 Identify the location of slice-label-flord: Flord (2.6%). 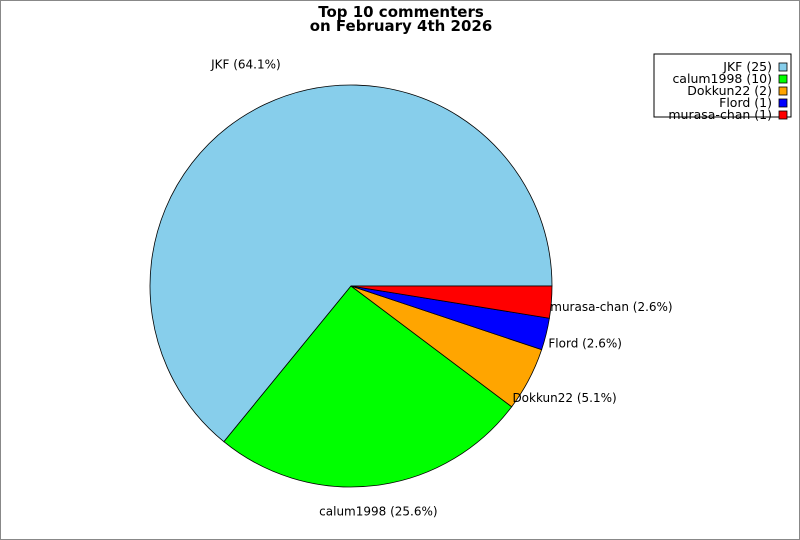
(585, 344).